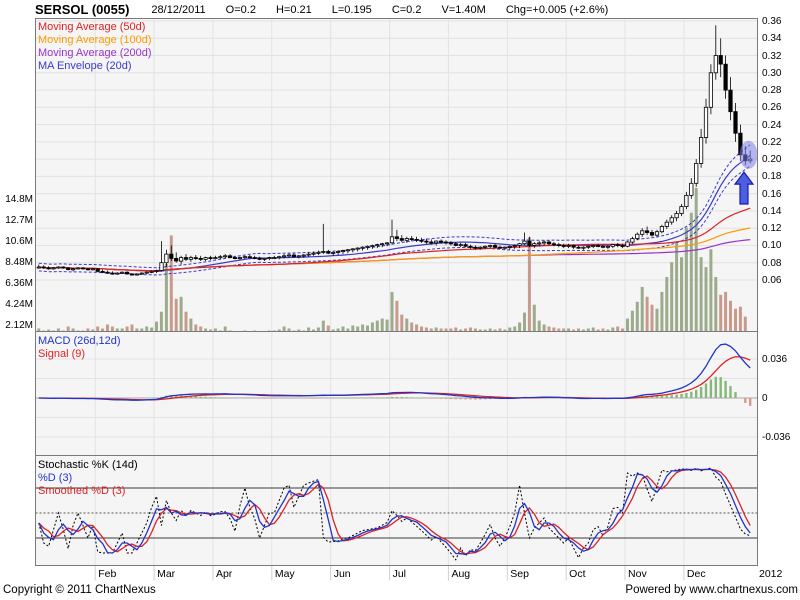  Describe the element at coordinates (95, 53) in the screenshot. I see `legend-ma200: Moving Average (200d)` at that location.